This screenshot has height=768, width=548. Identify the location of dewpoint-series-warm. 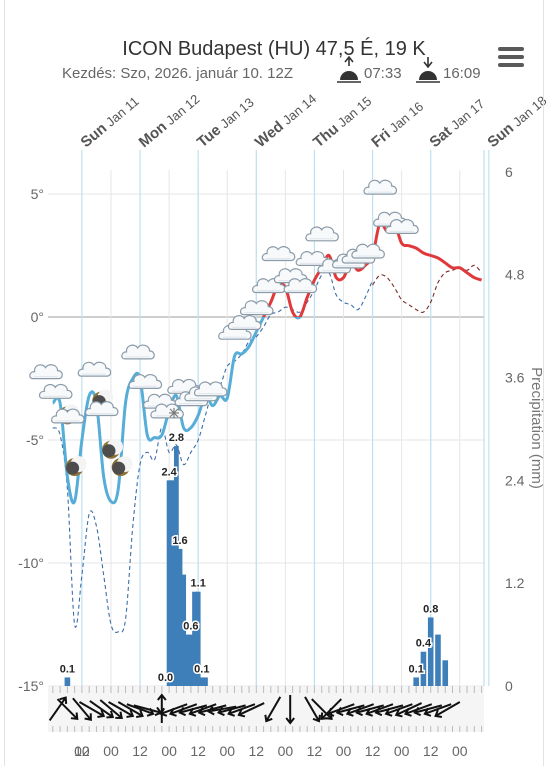
(427, 288).